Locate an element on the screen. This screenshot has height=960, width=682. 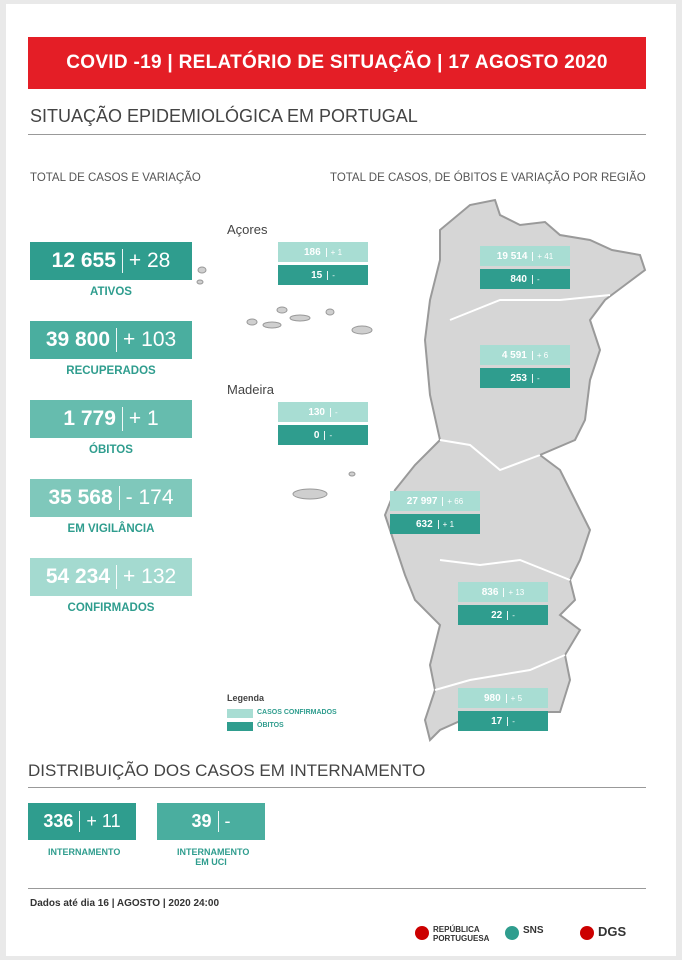
region-deaths: 253- is located at coordinates (525, 378).